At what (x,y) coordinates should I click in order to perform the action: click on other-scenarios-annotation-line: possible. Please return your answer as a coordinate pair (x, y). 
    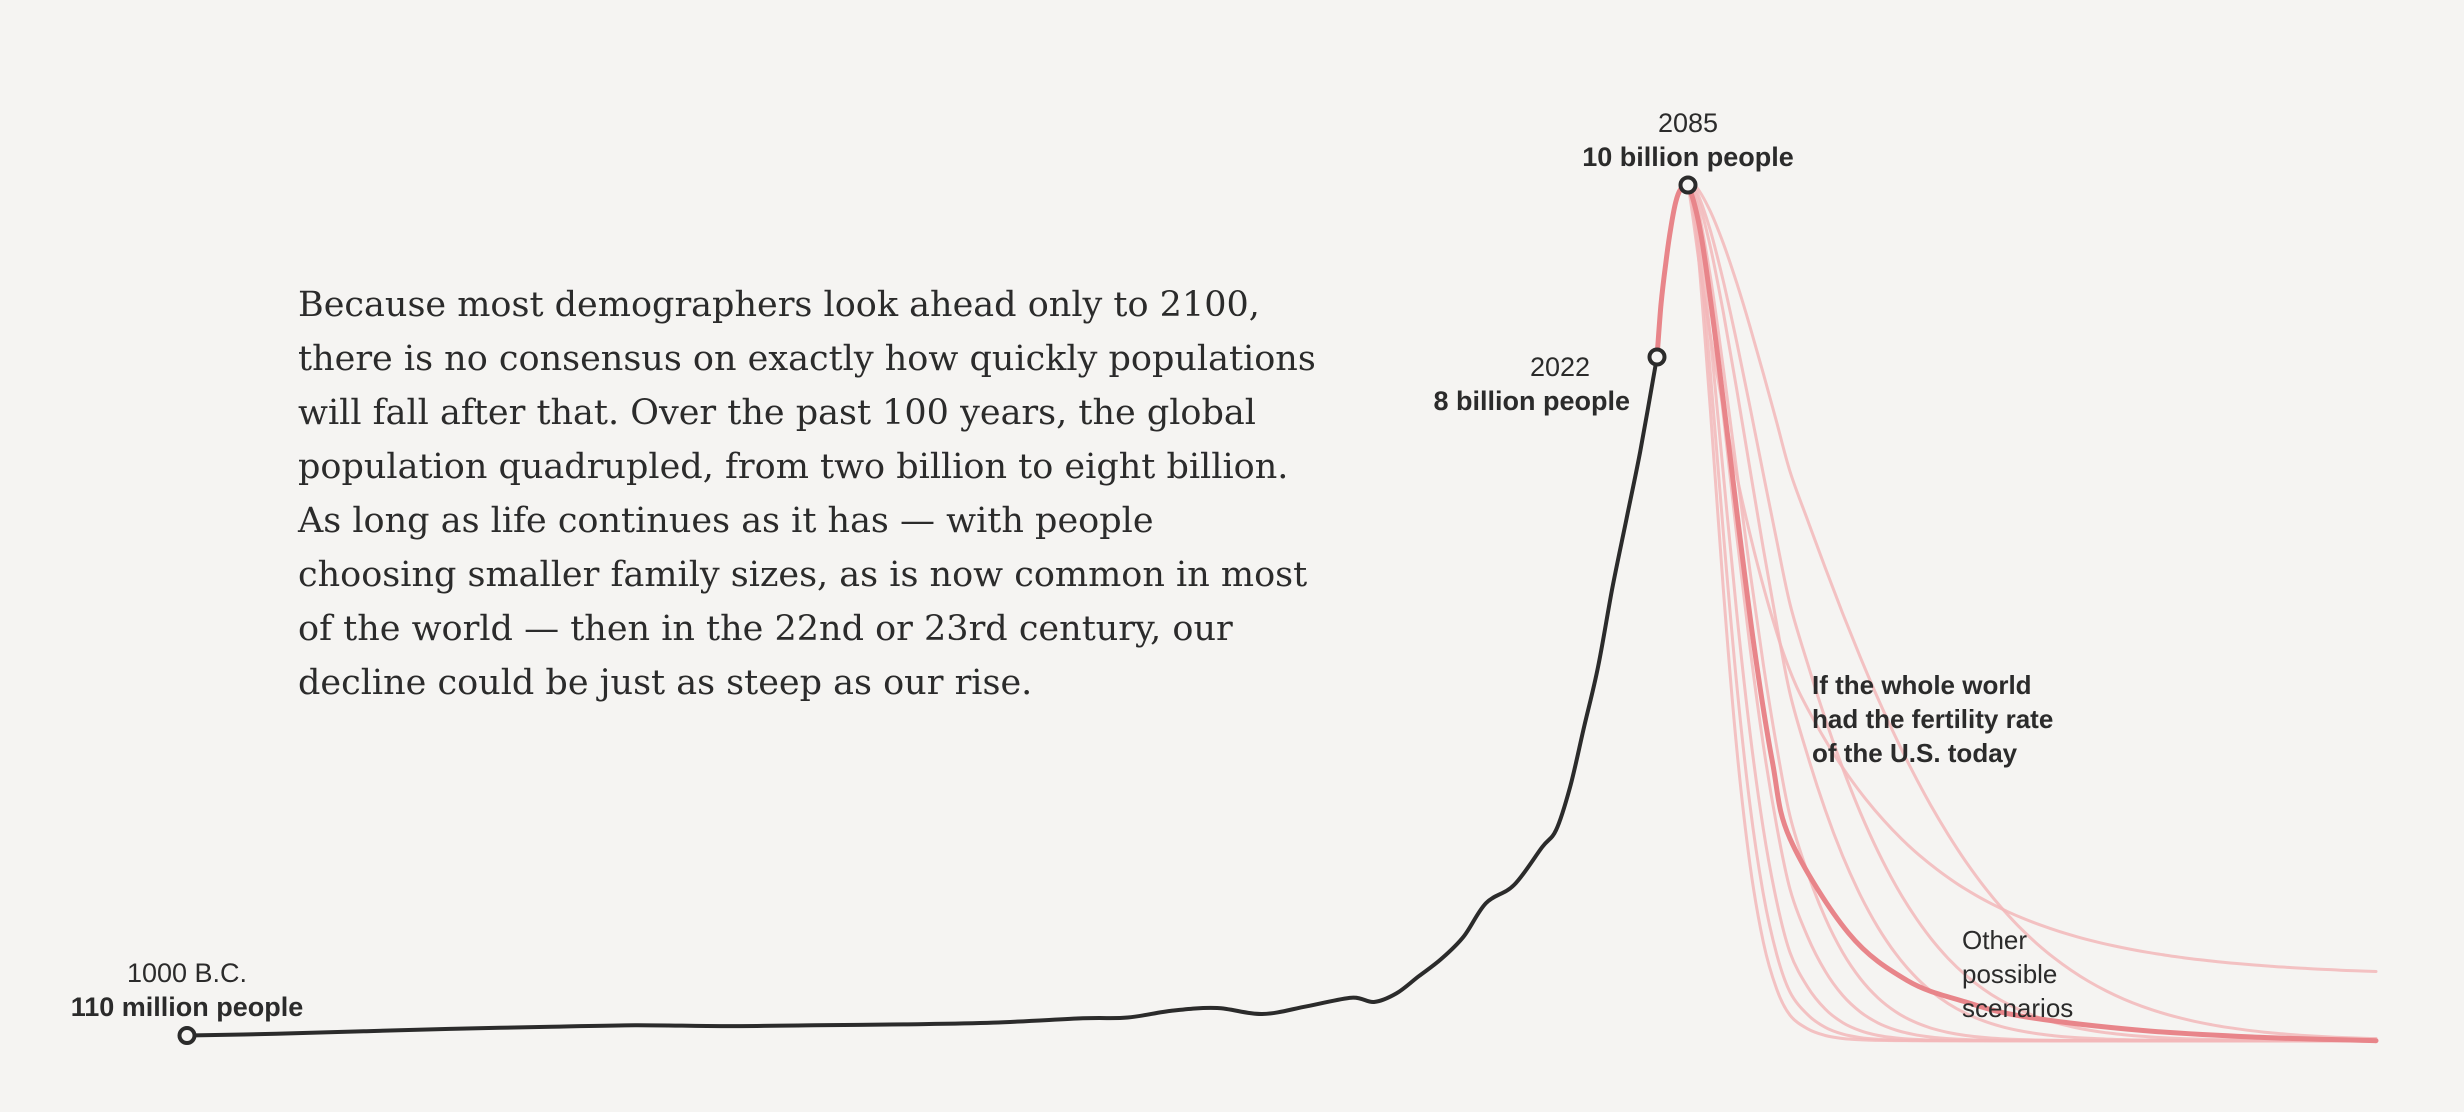
    Looking at the image, I should click on (2010, 974).